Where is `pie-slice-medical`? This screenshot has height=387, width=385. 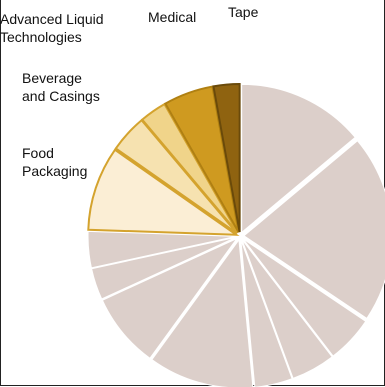
pie-slice-medical is located at coordinates (202, 159).